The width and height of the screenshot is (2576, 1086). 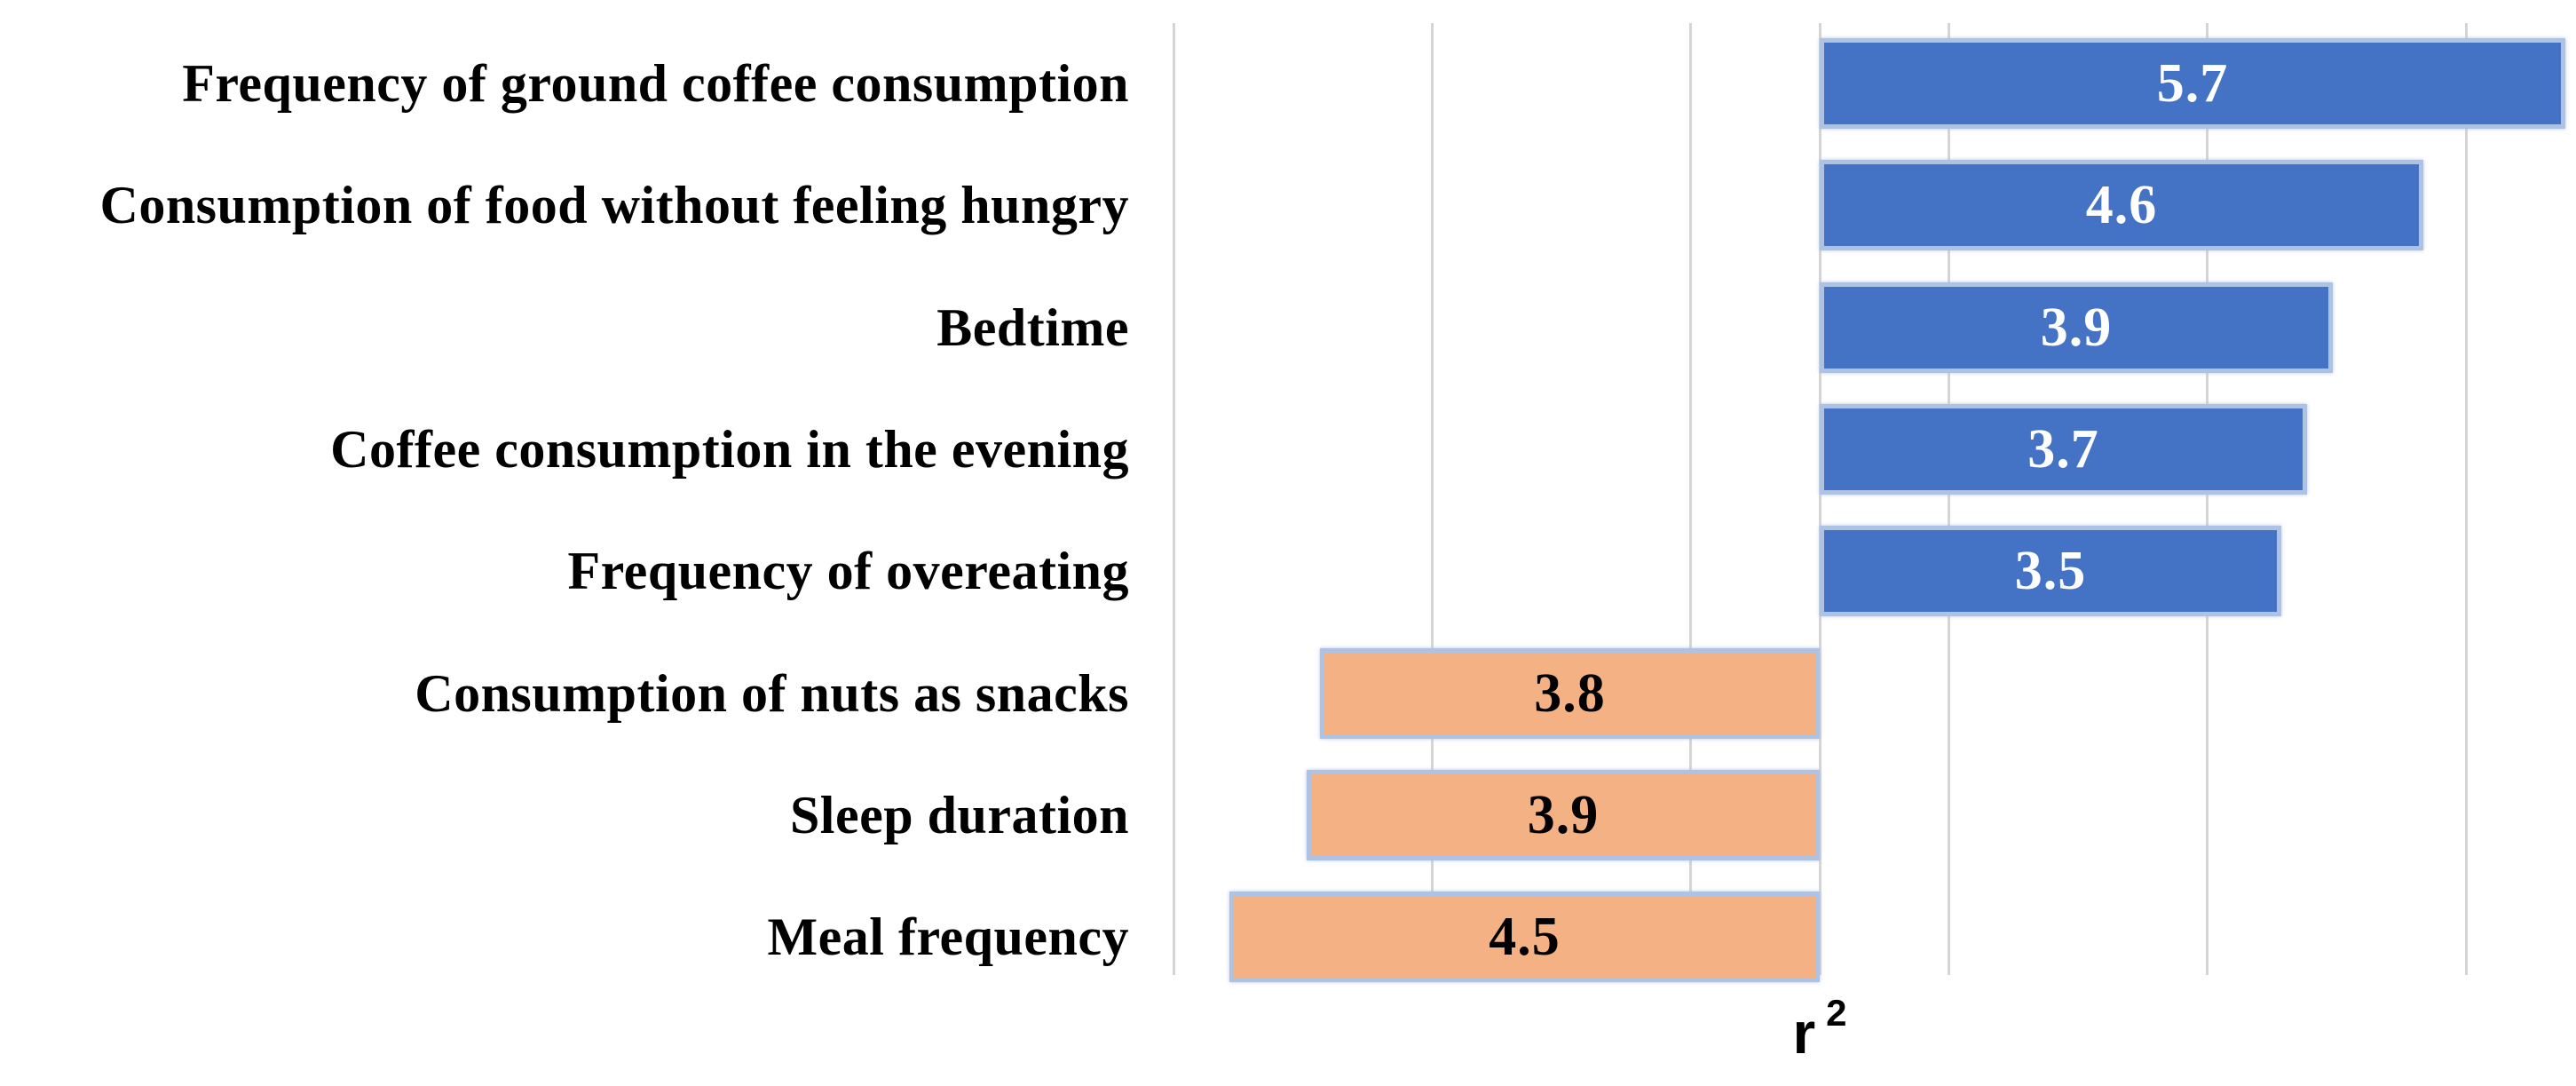 I want to click on bar-right: 3.7, so click(x=2063, y=449).